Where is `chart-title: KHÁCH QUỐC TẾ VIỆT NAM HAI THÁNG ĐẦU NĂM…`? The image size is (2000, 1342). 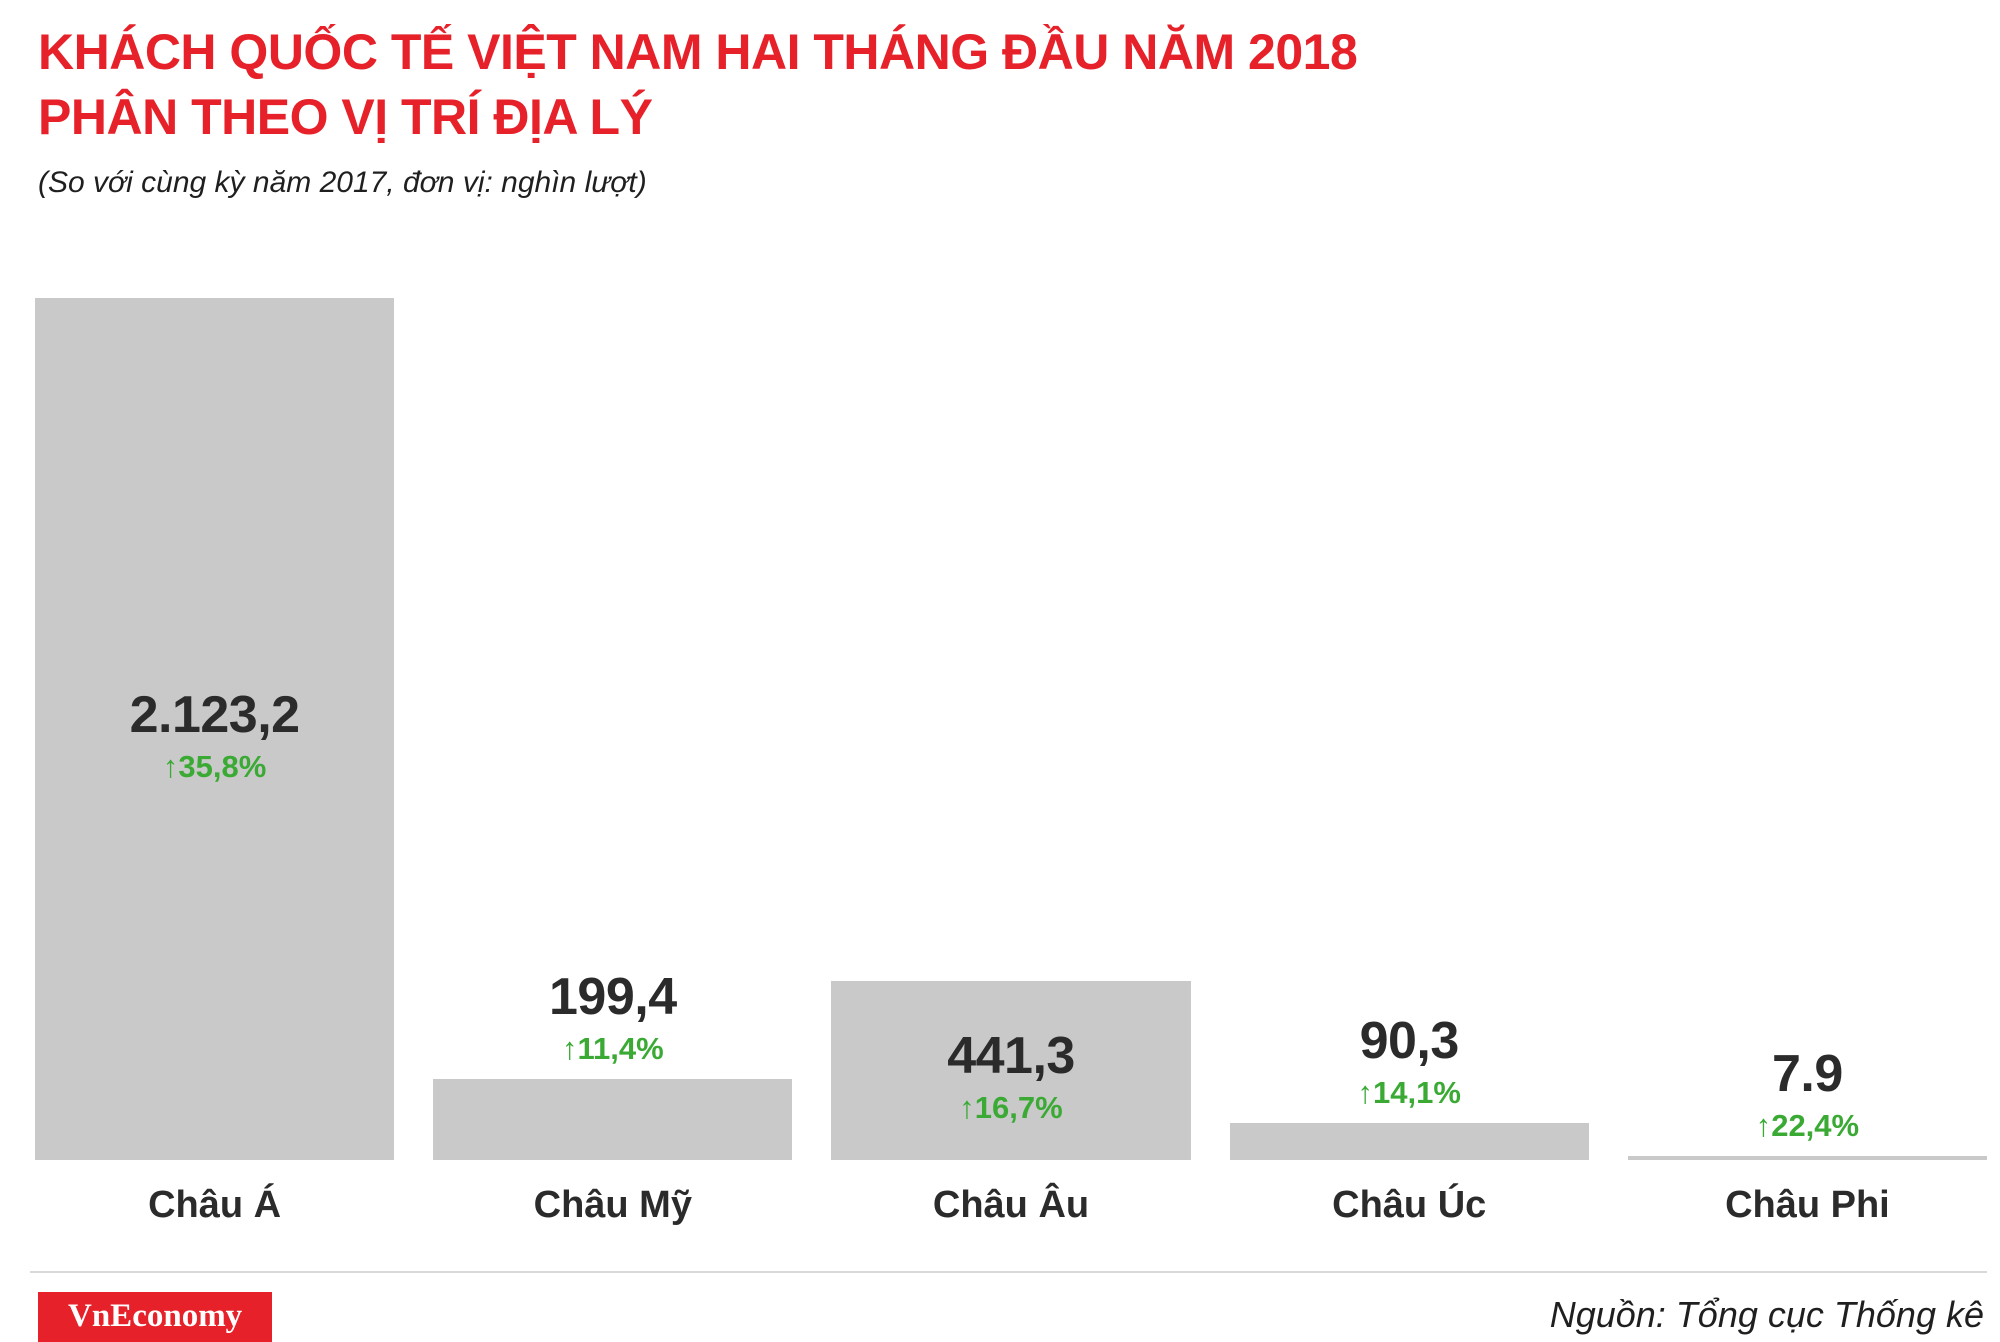 chart-title: KHÁCH QUỐC TẾ VIỆT NAM HAI THÁNG ĐẦU NĂM… is located at coordinates (988, 85).